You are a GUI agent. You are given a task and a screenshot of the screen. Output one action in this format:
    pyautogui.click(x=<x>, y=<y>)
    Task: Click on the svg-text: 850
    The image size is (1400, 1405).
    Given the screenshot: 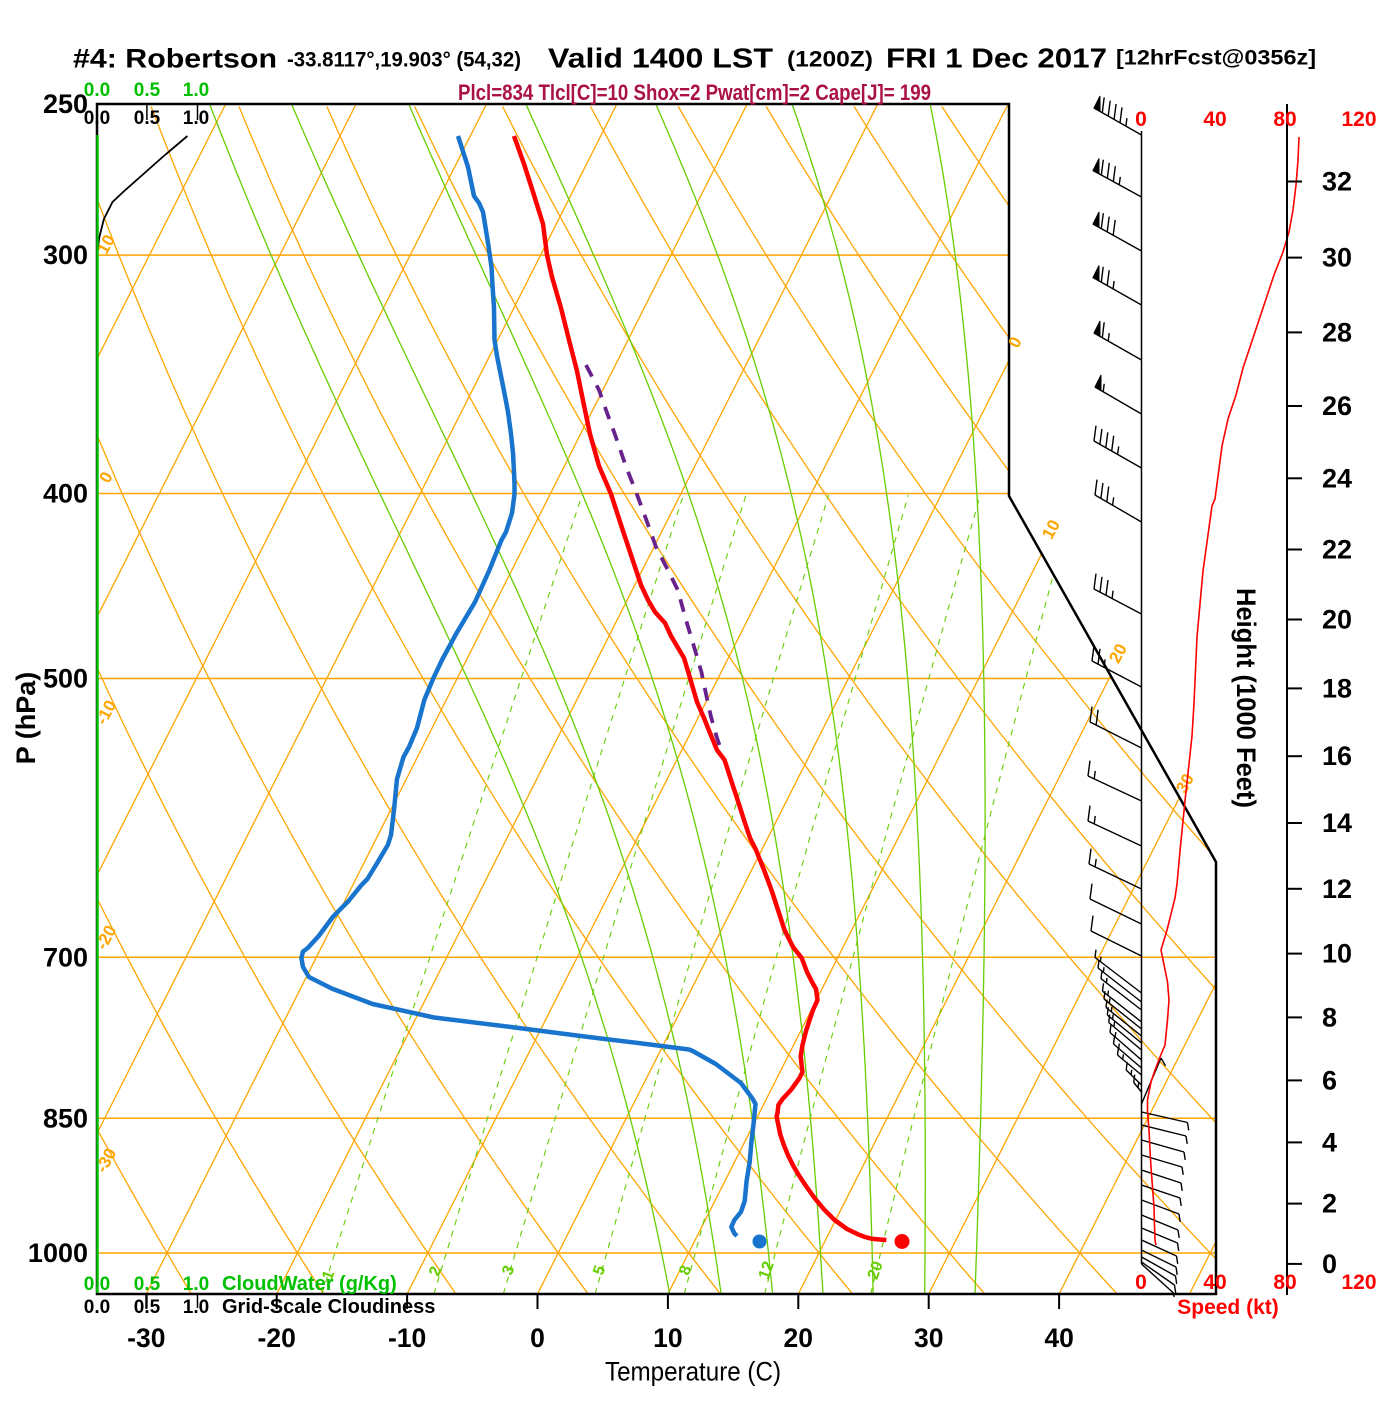 What is the action you would take?
    pyautogui.click(x=65, y=1118)
    